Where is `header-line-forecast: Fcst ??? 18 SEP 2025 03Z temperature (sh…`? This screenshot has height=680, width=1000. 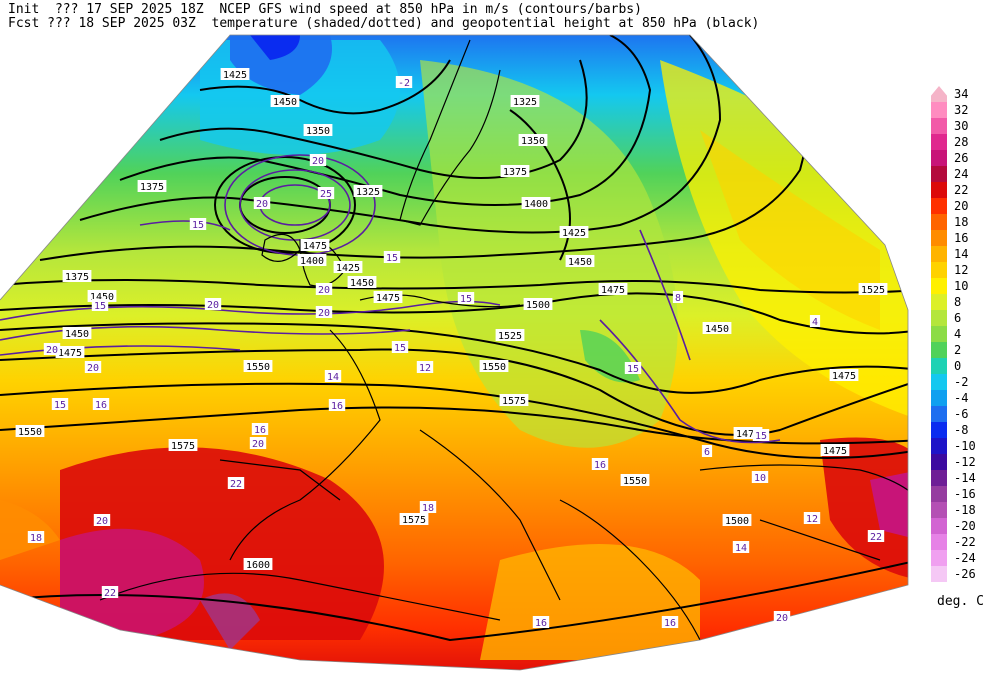 header-line-forecast: Fcst ??? 18 SEP 2025 03Z temperature (sh… is located at coordinates (384, 23).